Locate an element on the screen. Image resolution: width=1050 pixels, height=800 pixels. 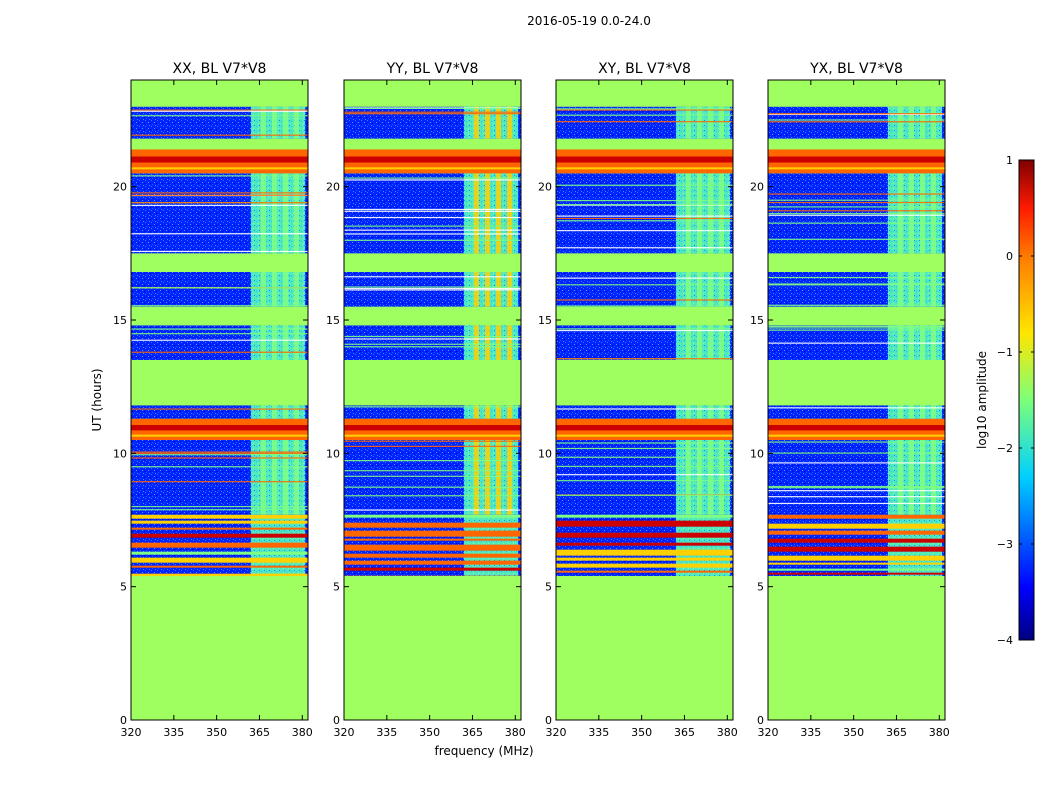
colorbar-tick-label: −1 is located at coordinates (1005, 352).